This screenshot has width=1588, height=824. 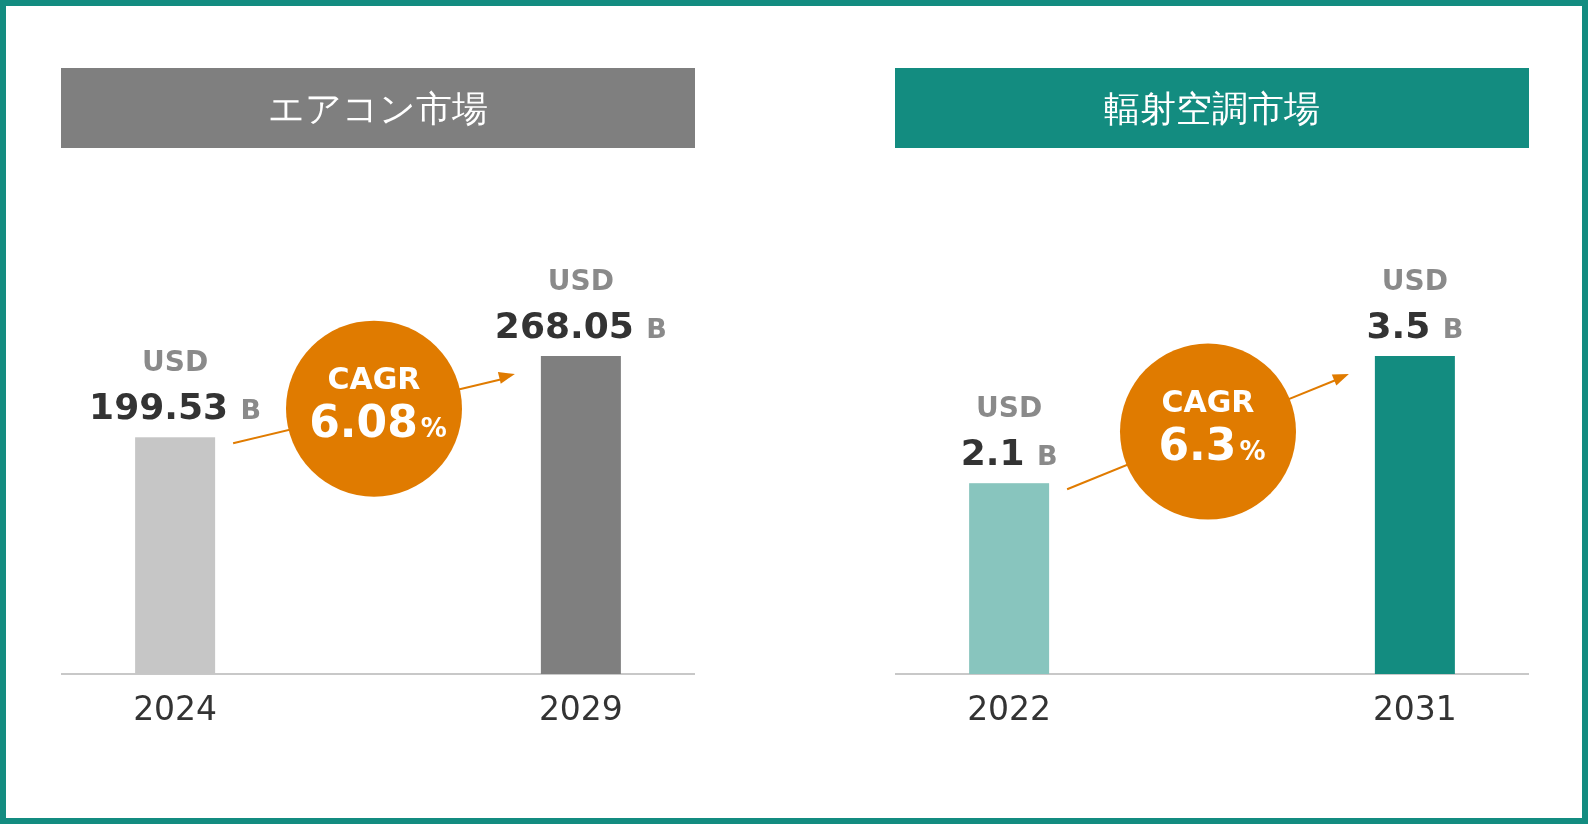 I want to click on data-label: USD 3.5 B, so click(x=1415, y=305).